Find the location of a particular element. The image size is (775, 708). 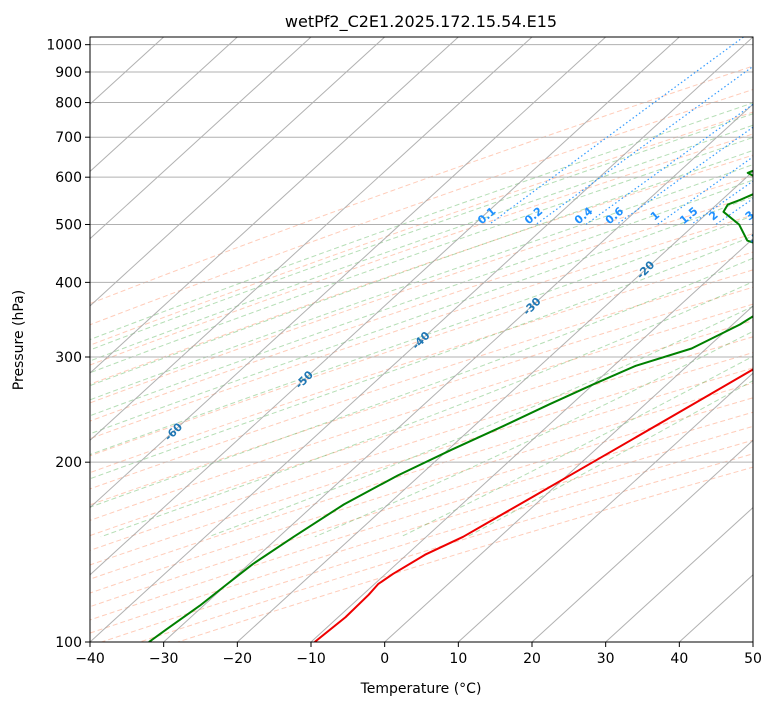

moist-adiabat is located at coordinates (576, 446).